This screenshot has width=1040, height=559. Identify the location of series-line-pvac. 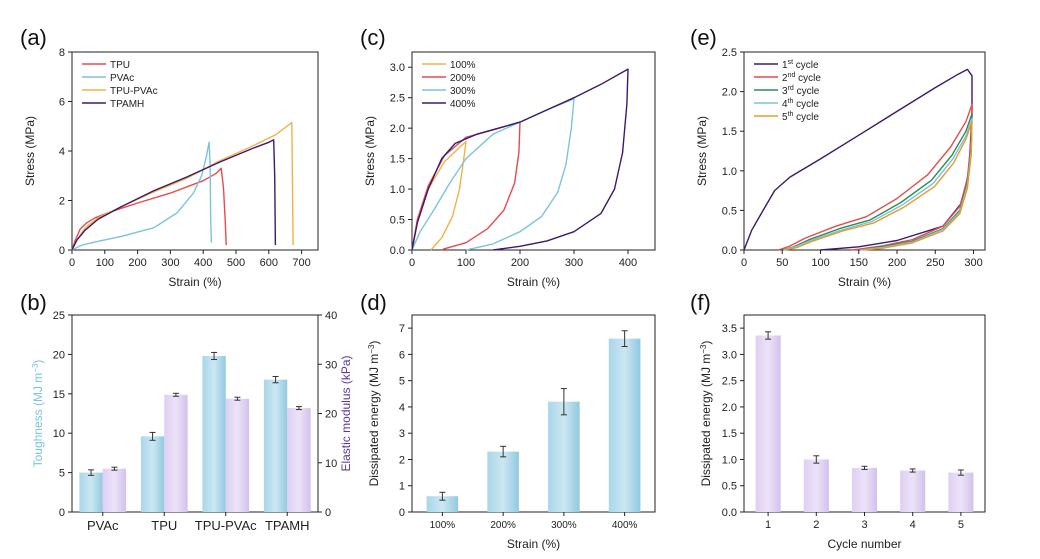
(142, 196).